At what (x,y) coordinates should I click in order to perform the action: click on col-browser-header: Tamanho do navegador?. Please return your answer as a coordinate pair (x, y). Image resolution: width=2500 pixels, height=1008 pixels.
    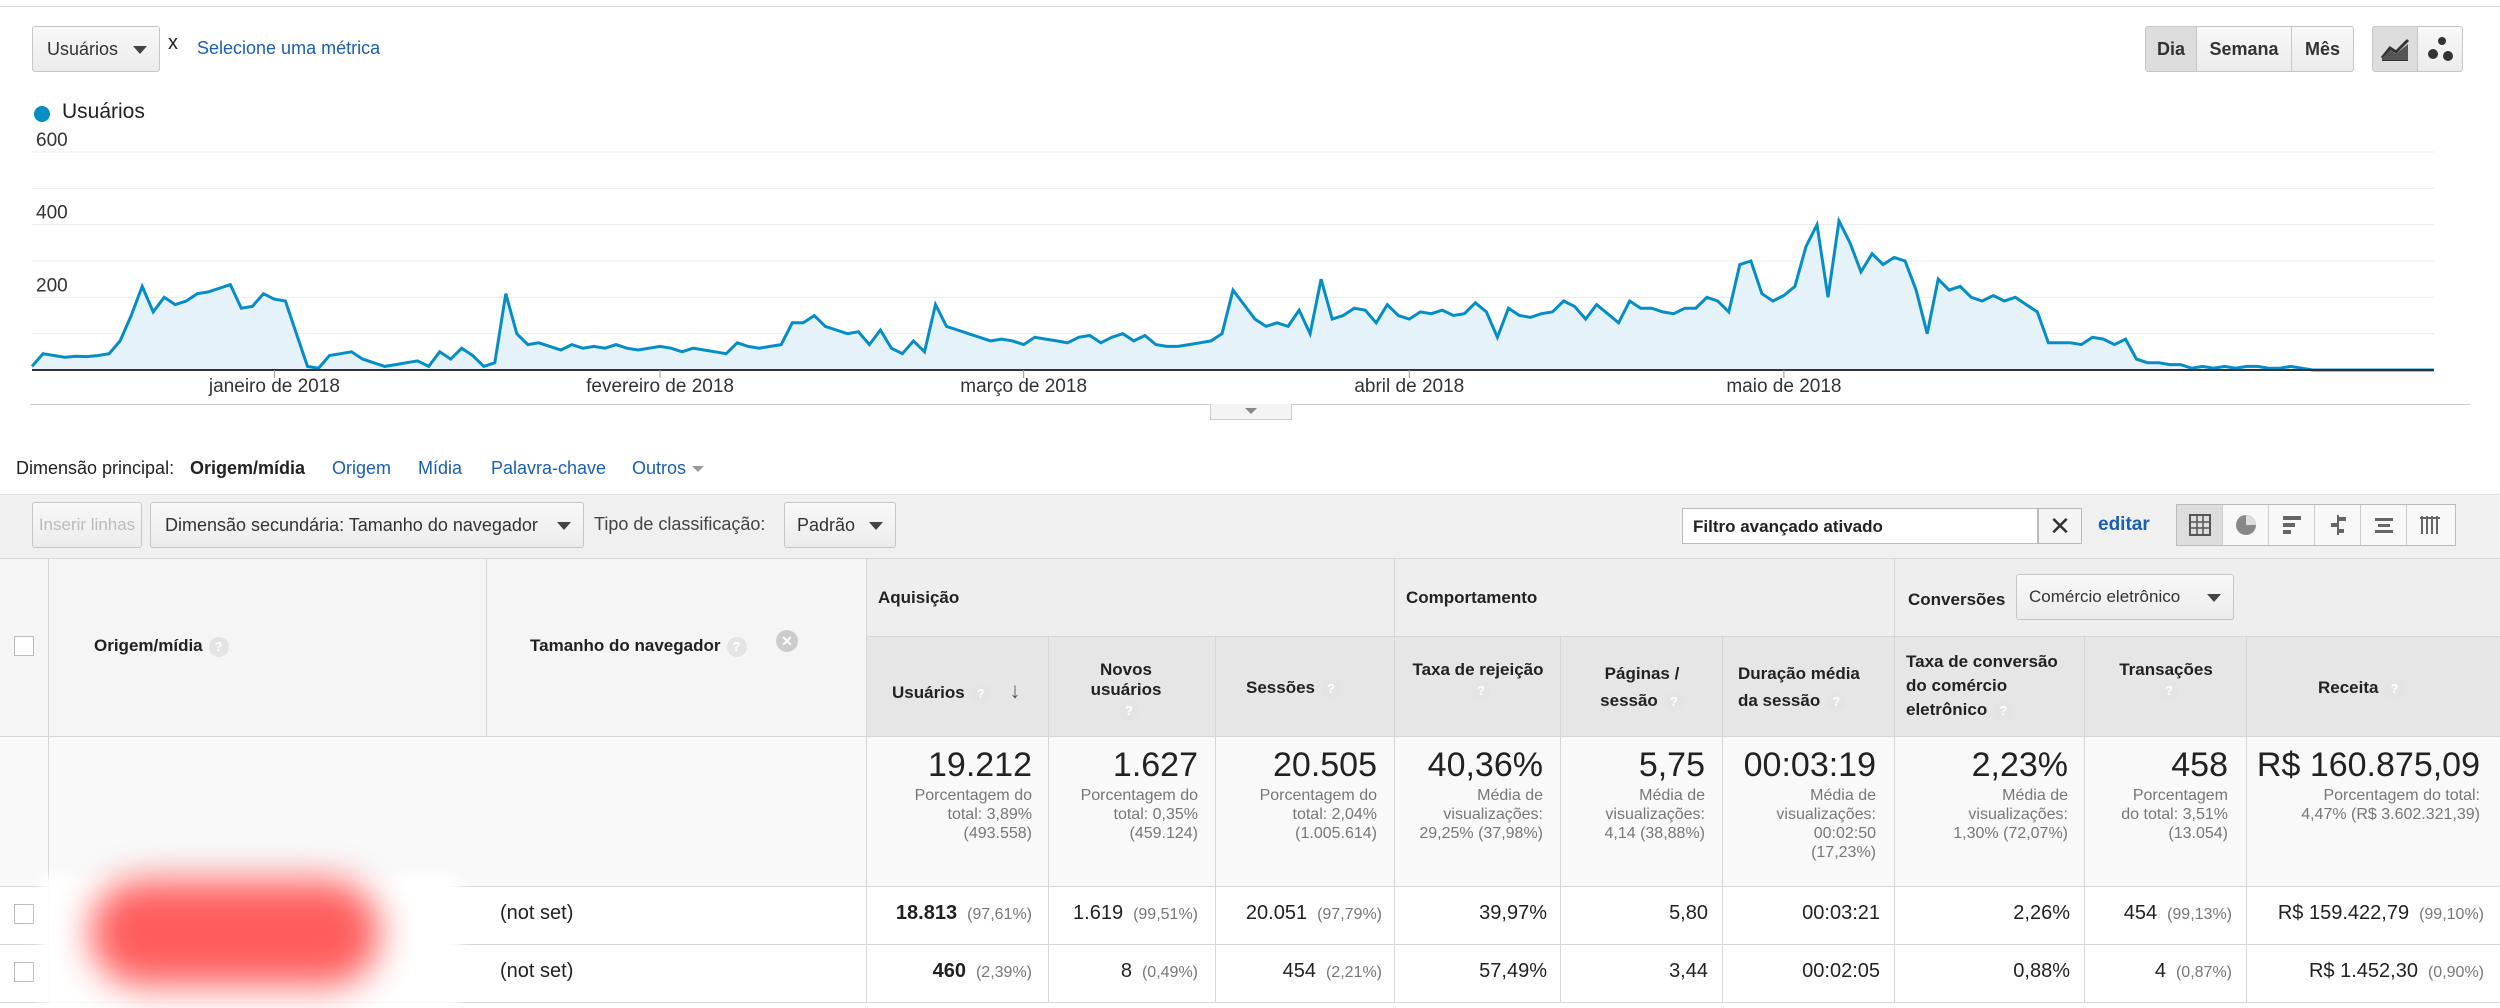
    Looking at the image, I should click on (638, 646).